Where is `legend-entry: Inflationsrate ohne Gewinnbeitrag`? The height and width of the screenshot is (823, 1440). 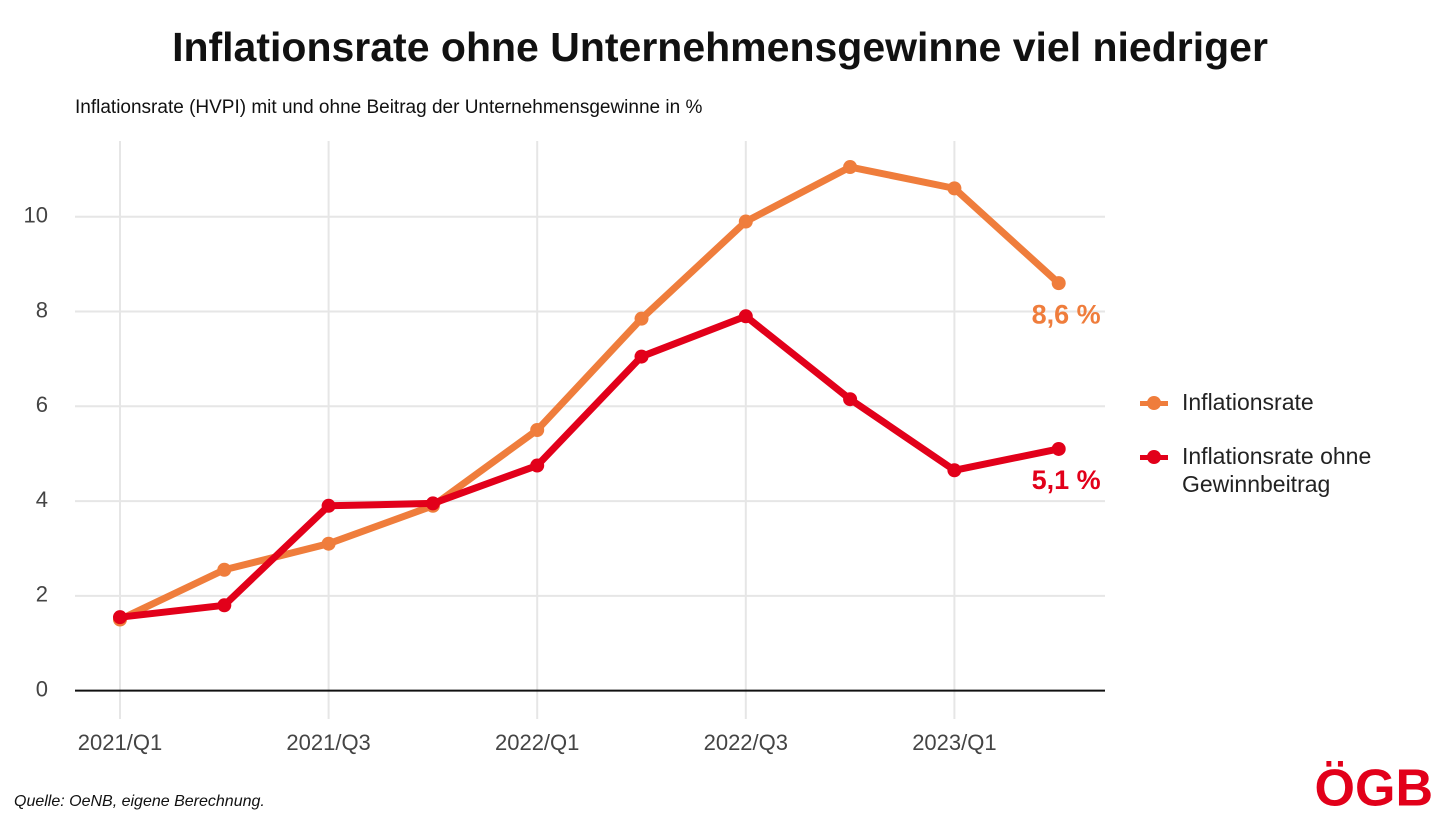
legend-entry: Inflationsrate ohne Gewinnbeitrag is located at coordinates (1285, 470).